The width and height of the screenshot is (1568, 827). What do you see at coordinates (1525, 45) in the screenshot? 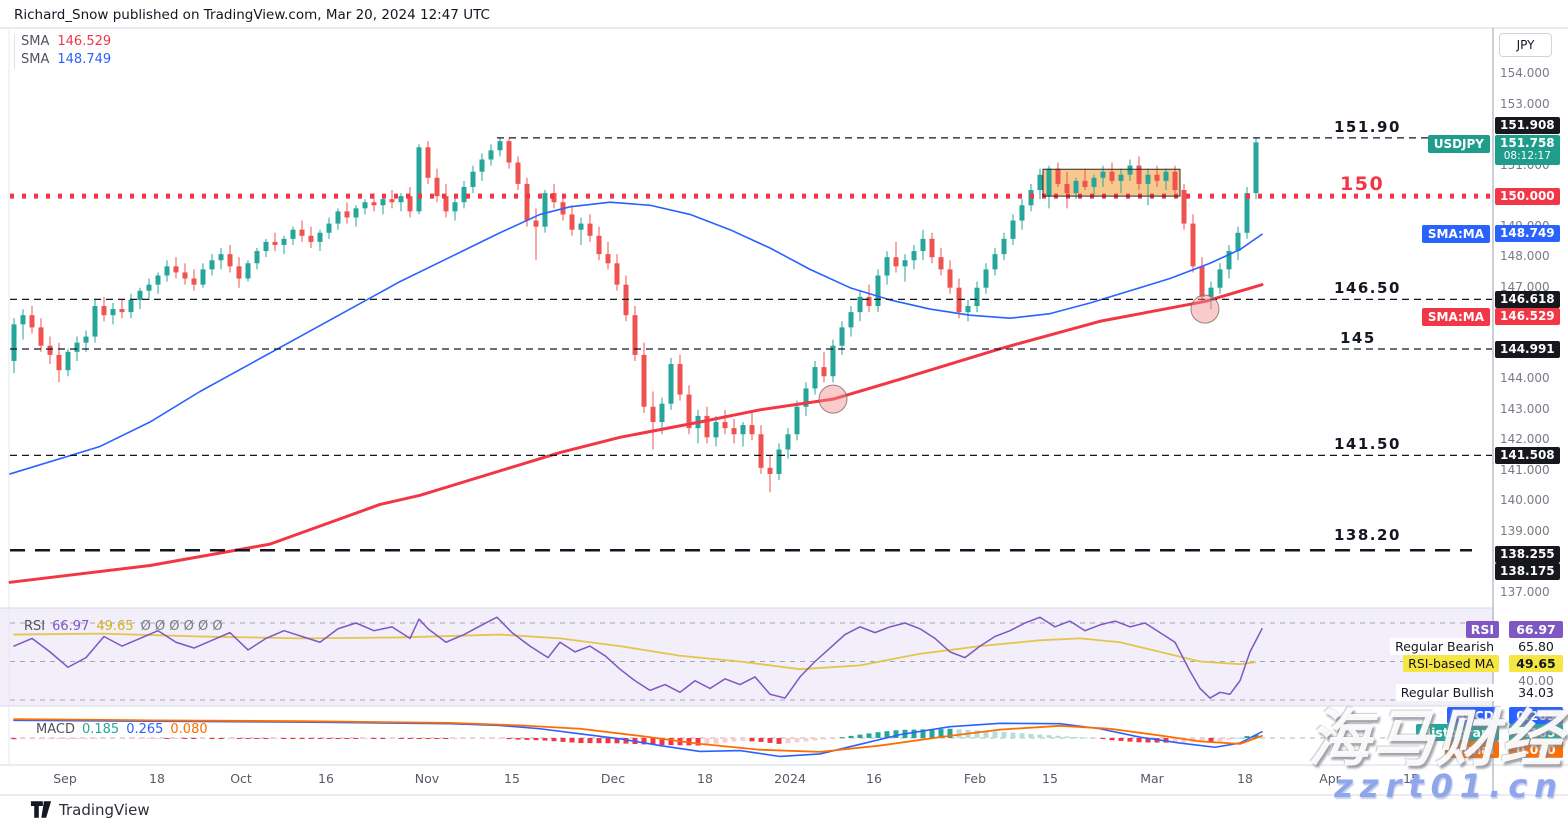
I see `currency-toggle-button: JPY` at bounding box center [1525, 45].